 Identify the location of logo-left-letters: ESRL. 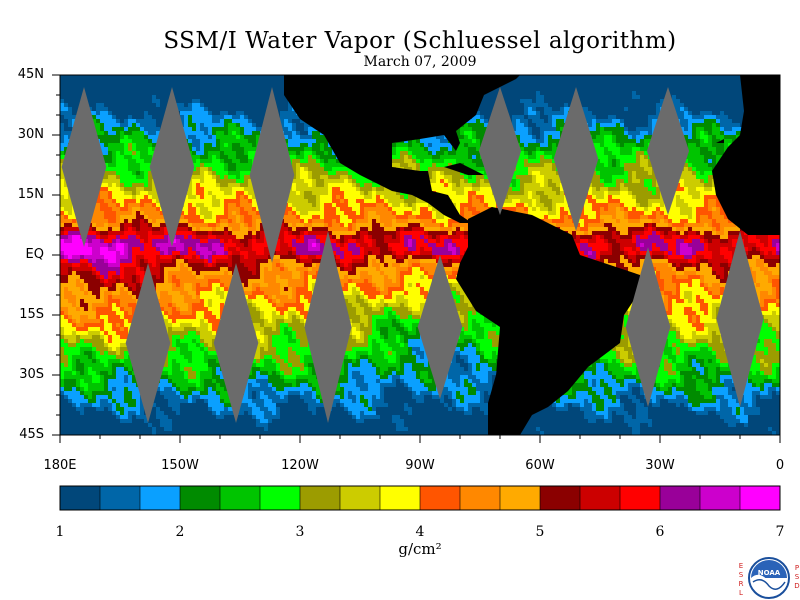
(741, 580).